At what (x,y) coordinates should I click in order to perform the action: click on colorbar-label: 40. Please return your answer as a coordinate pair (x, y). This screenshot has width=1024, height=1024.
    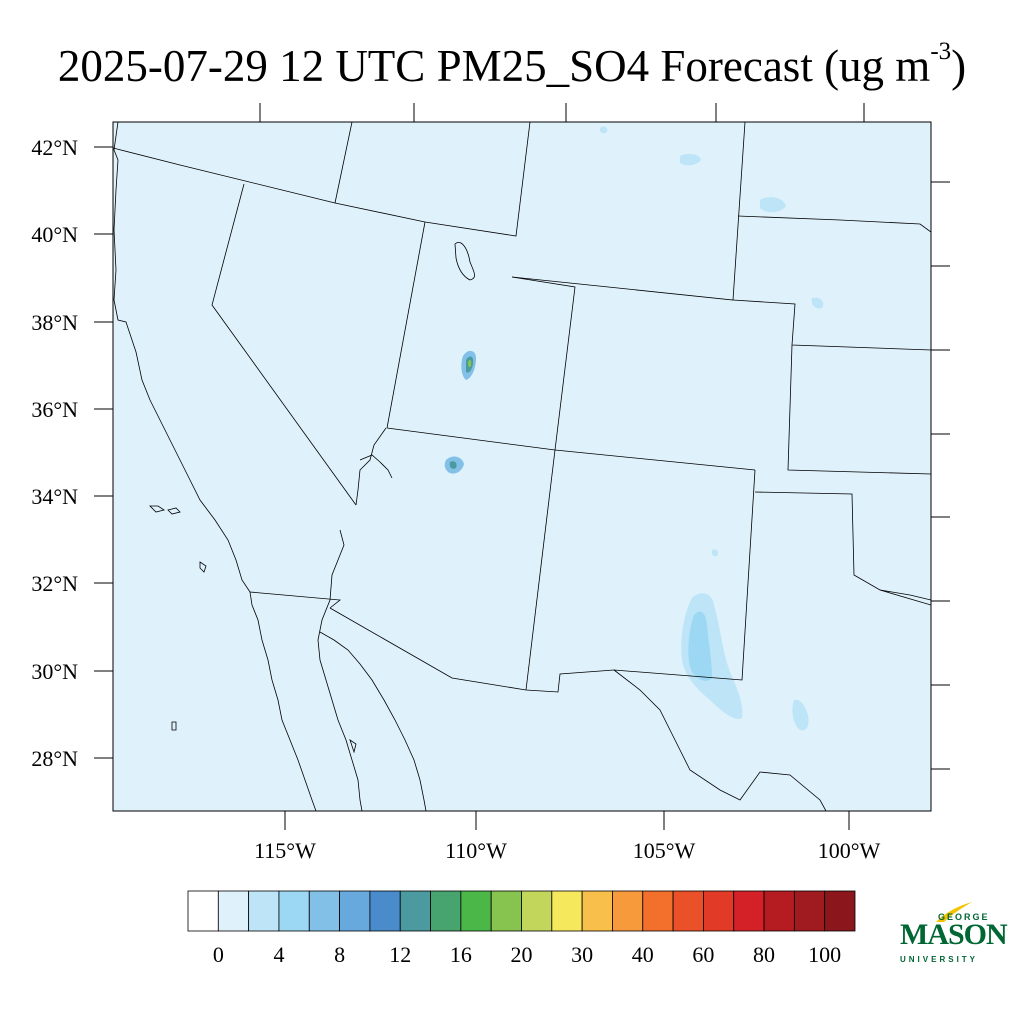
    Looking at the image, I should click on (643, 954).